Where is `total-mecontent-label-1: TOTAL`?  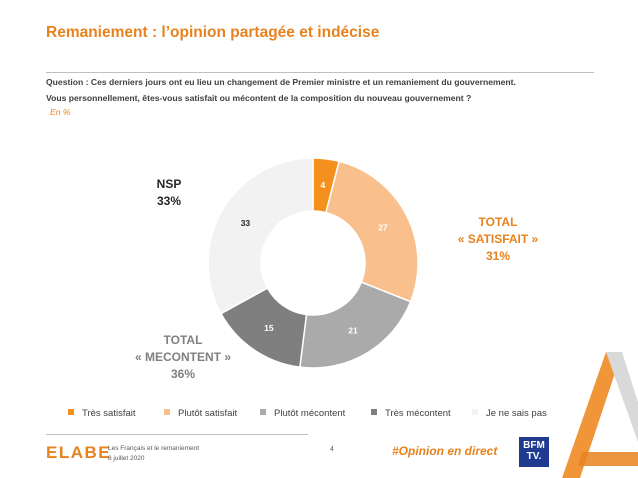
total-mecontent-label-1: TOTAL is located at coordinates (183, 340).